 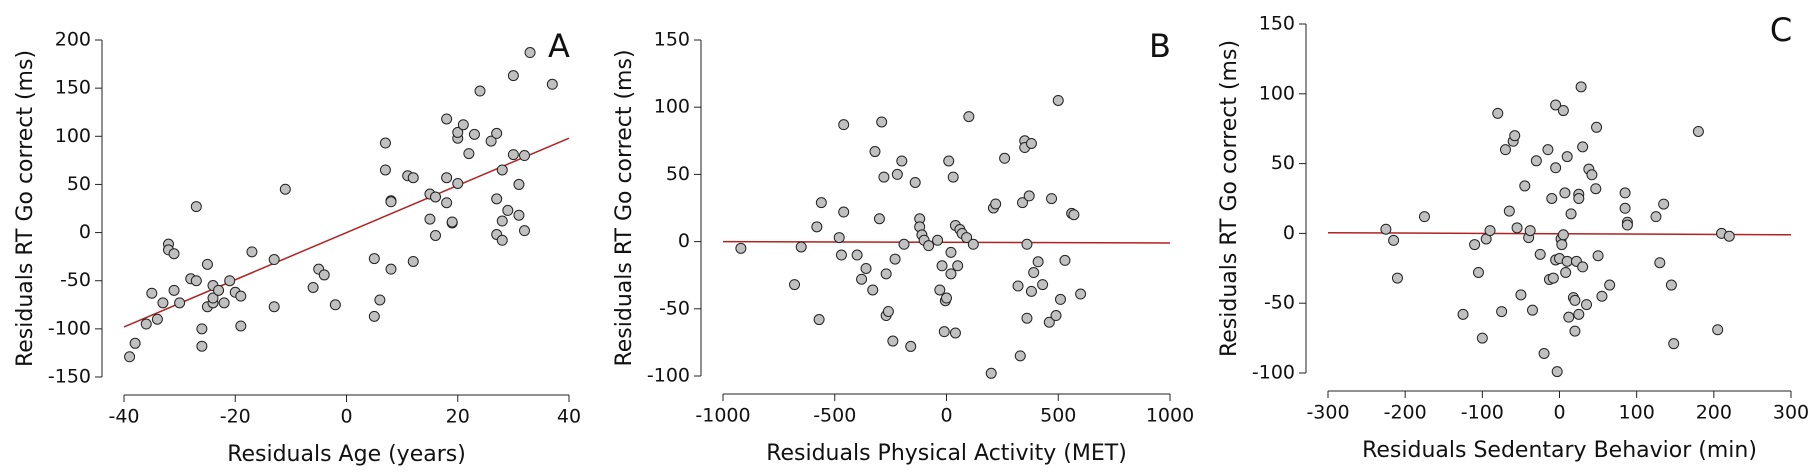 What do you see at coordinates (834, 416) in the screenshot?
I see `x-tick-label: -500` at bounding box center [834, 416].